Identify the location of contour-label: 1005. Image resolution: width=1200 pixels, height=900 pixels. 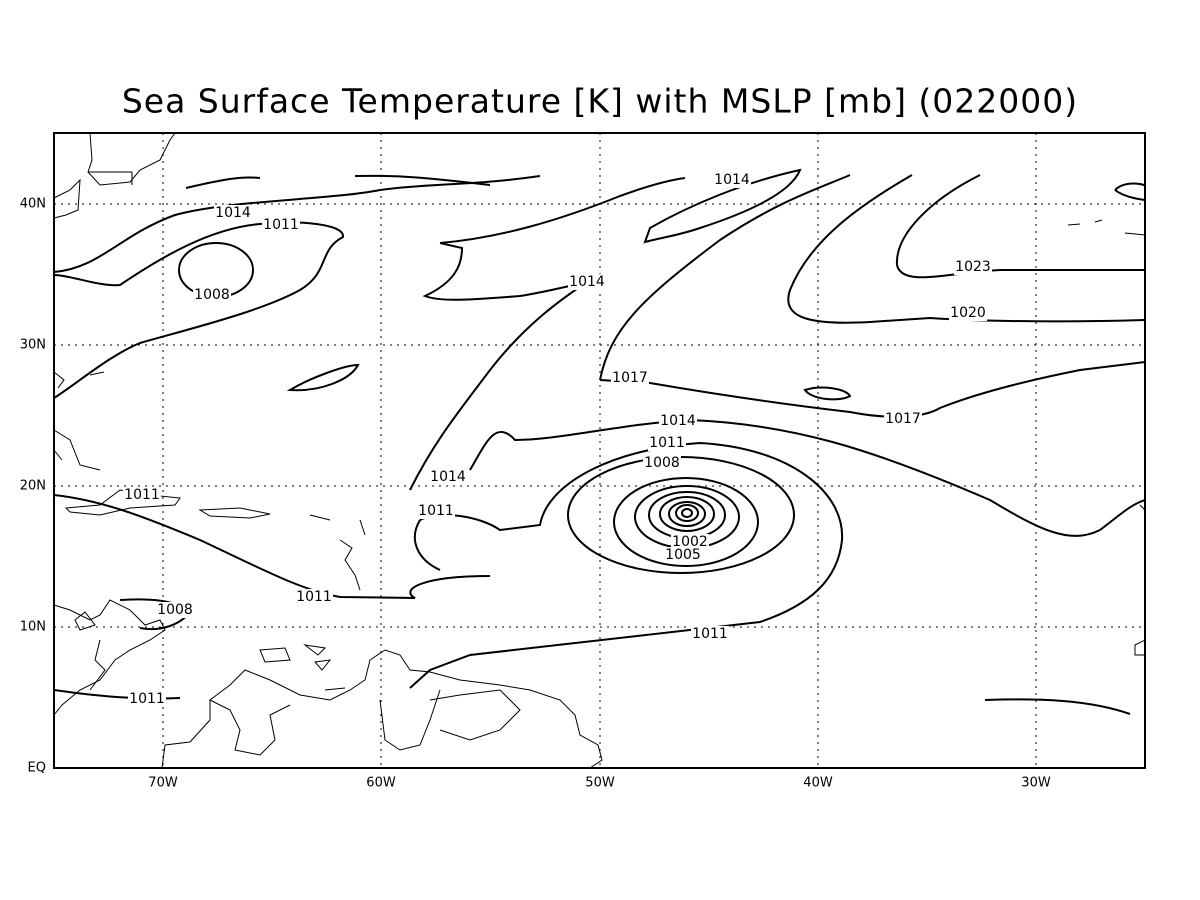
(683, 555).